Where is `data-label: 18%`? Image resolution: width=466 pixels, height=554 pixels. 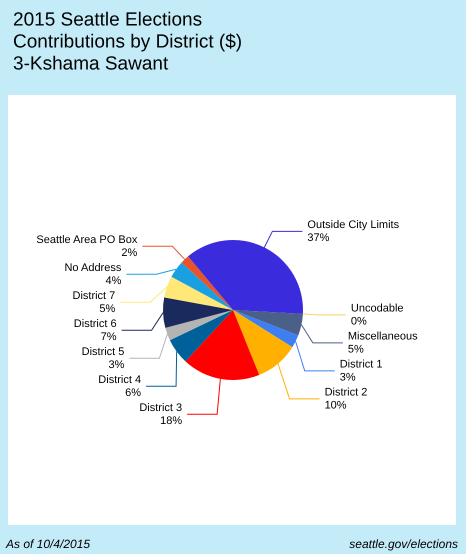
data-label: 18% is located at coordinates (171, 420).